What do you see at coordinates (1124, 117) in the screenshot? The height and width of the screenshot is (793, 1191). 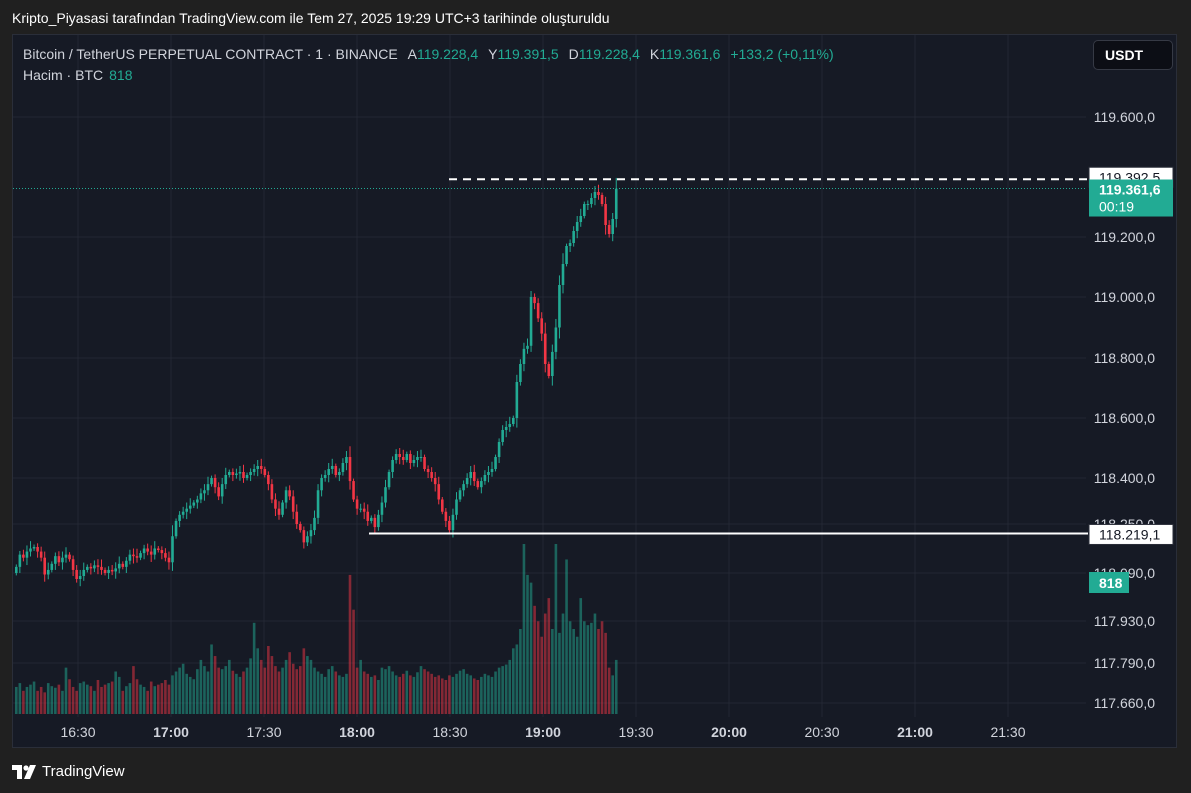 I see `price-tick-label: 119.600,0` at bounding box center [1124, 117].